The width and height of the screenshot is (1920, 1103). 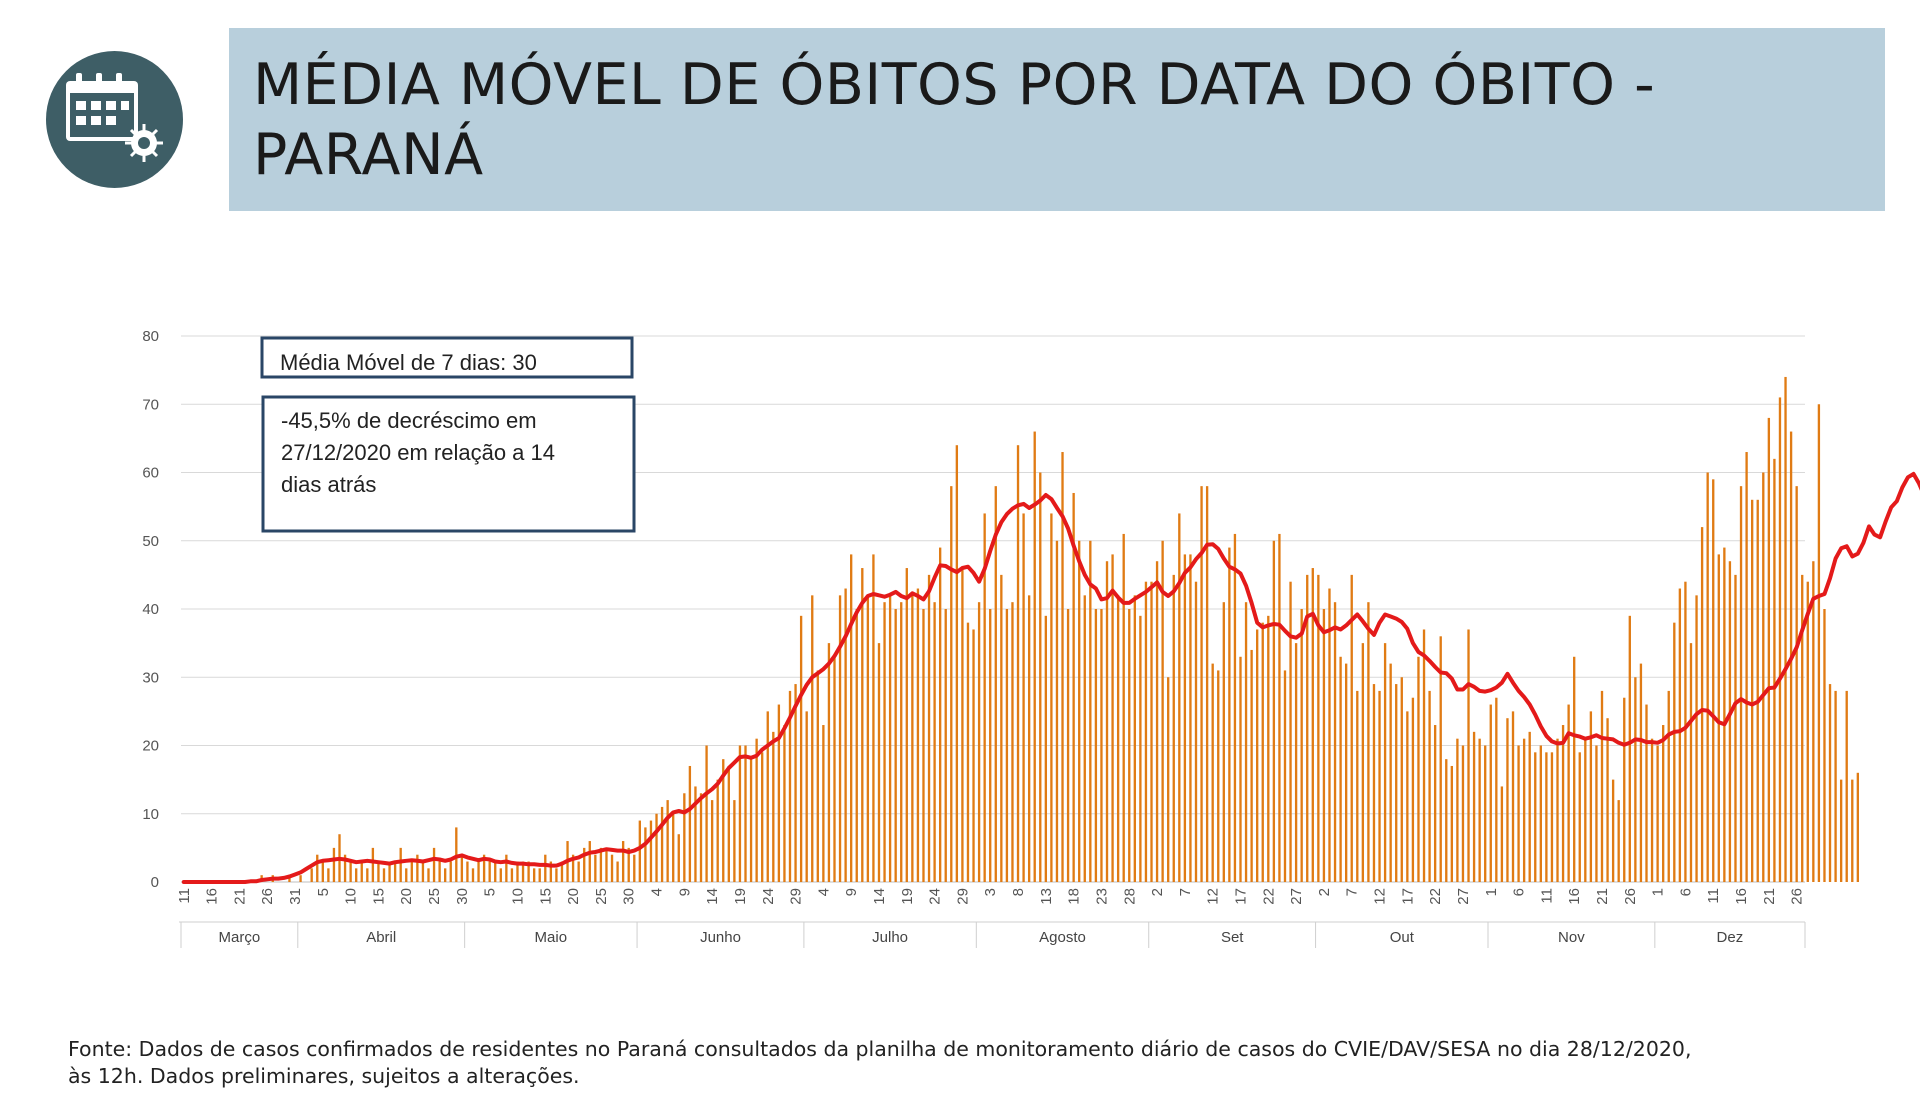 I want to click on month-label: Dez, so click(x=1730, y=937).